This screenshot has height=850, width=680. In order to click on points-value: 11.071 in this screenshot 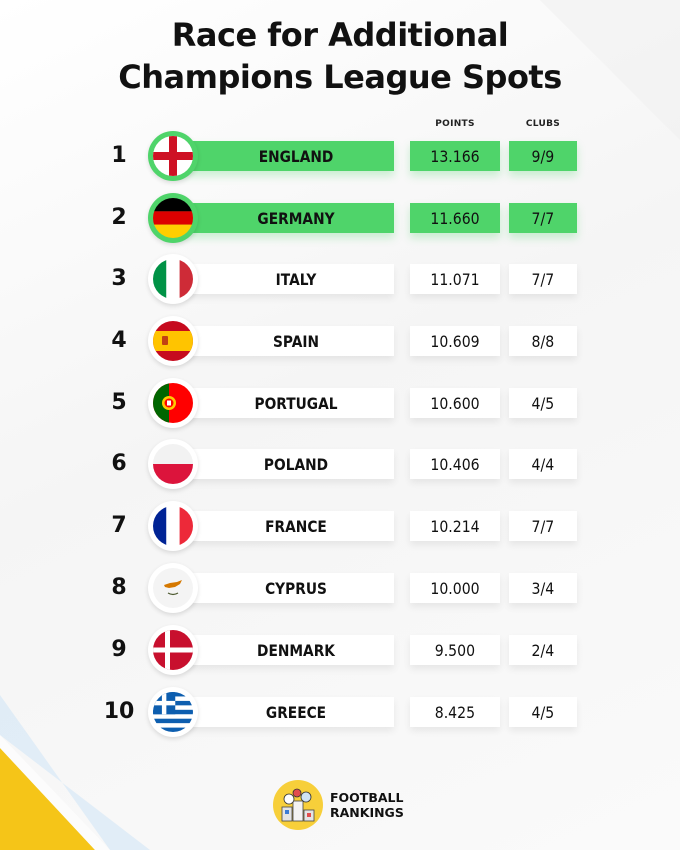, I will do `click(455, 279)`.